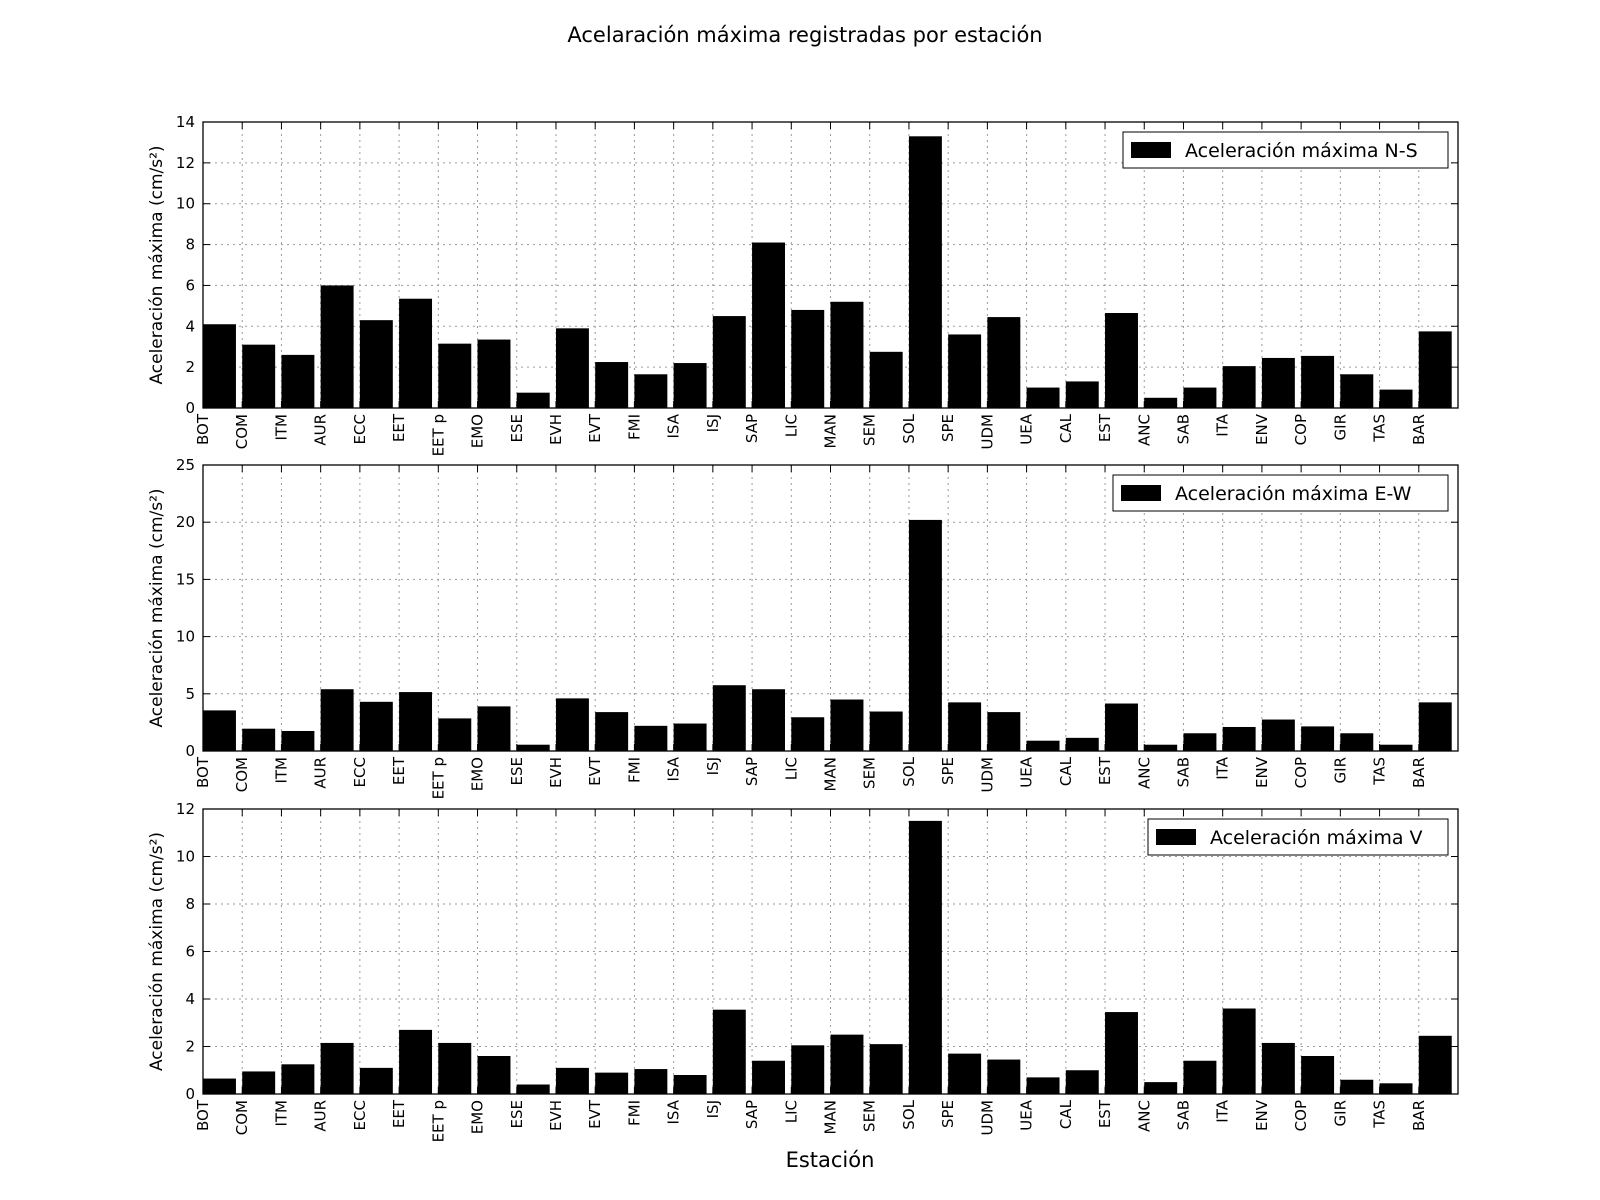 The width and height of the screenshot is (1600, 1200). I want to click on x-tick-label: TAS, so click(1380, 771).